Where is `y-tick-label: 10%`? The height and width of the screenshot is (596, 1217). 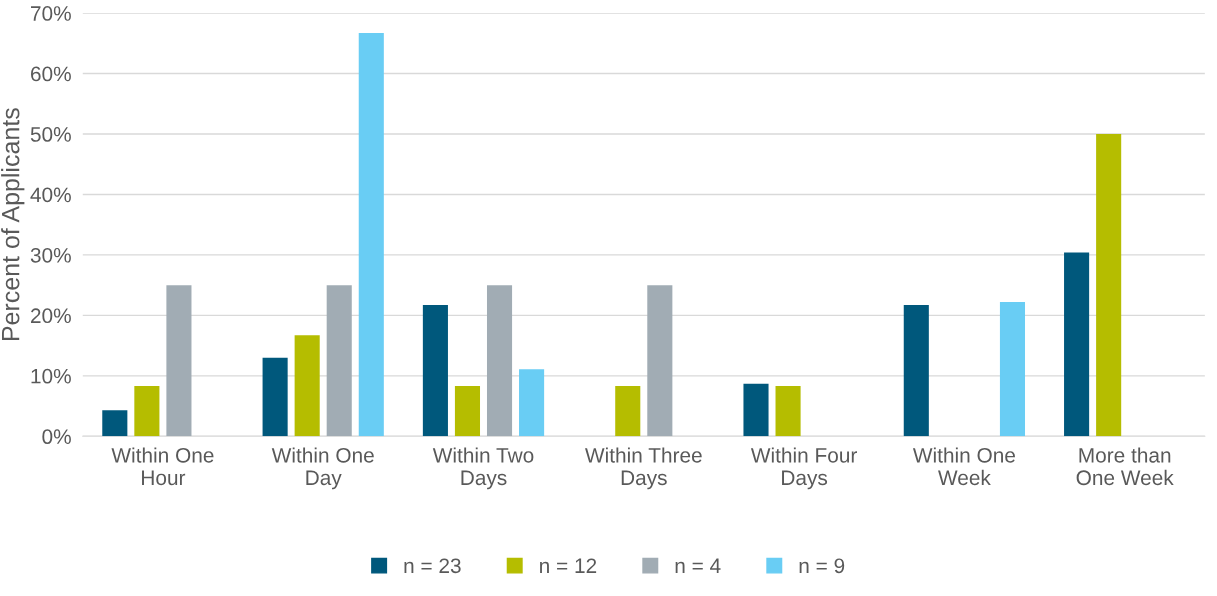
y-tick-label: 10% is located at coordinates (51, 376).